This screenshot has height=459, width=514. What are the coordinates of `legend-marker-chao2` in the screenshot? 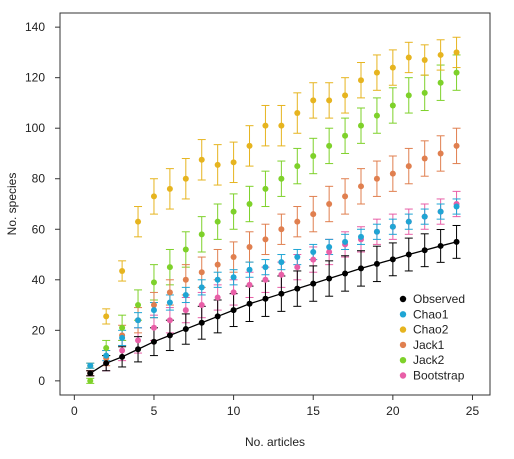 It's located at (403, 329).